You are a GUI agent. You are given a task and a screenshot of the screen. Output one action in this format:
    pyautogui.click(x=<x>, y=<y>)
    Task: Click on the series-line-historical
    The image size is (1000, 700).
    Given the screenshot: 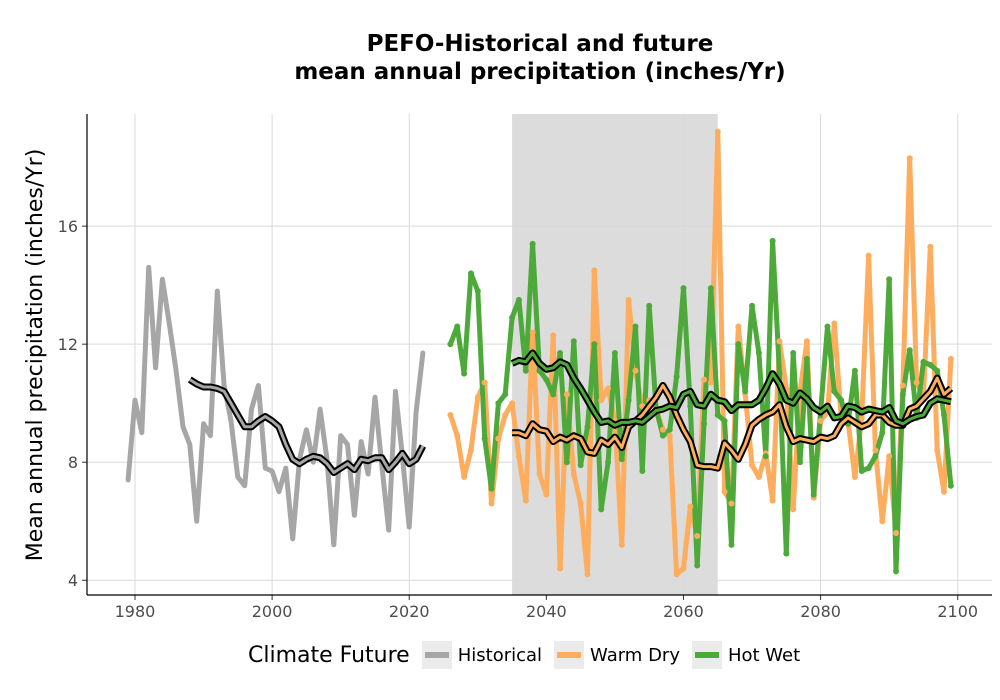 What is the action you would take?
    pyautogui.click(x=275, y=406)
    